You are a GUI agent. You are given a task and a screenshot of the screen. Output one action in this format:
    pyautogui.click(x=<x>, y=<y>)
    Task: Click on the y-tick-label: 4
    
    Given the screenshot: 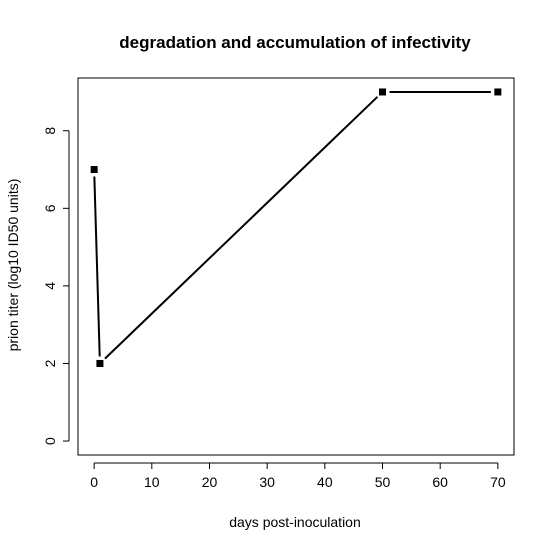 What is the action you would take?
    pyautogui.click(x=50, y=286)
    